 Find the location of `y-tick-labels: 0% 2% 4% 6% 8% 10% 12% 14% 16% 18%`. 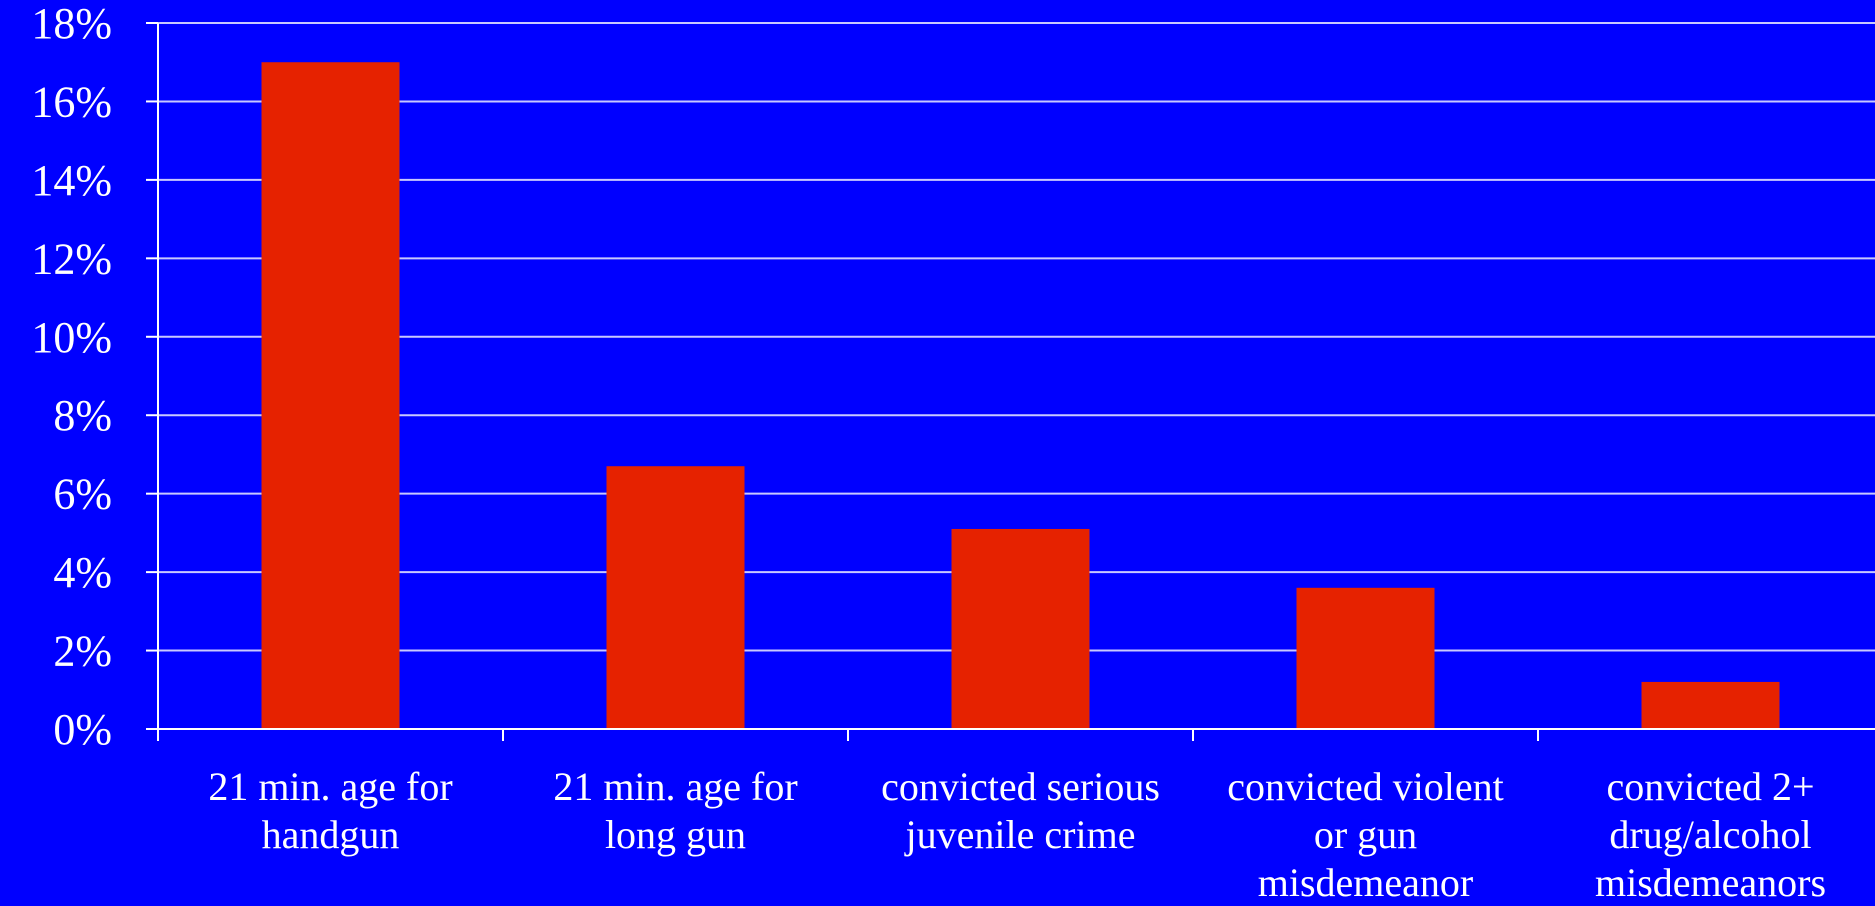

y-tick-labels: 0% 2% 4% 6% 8% 10% 12% 14% 16% 18% is located at coordinates (71, 377).